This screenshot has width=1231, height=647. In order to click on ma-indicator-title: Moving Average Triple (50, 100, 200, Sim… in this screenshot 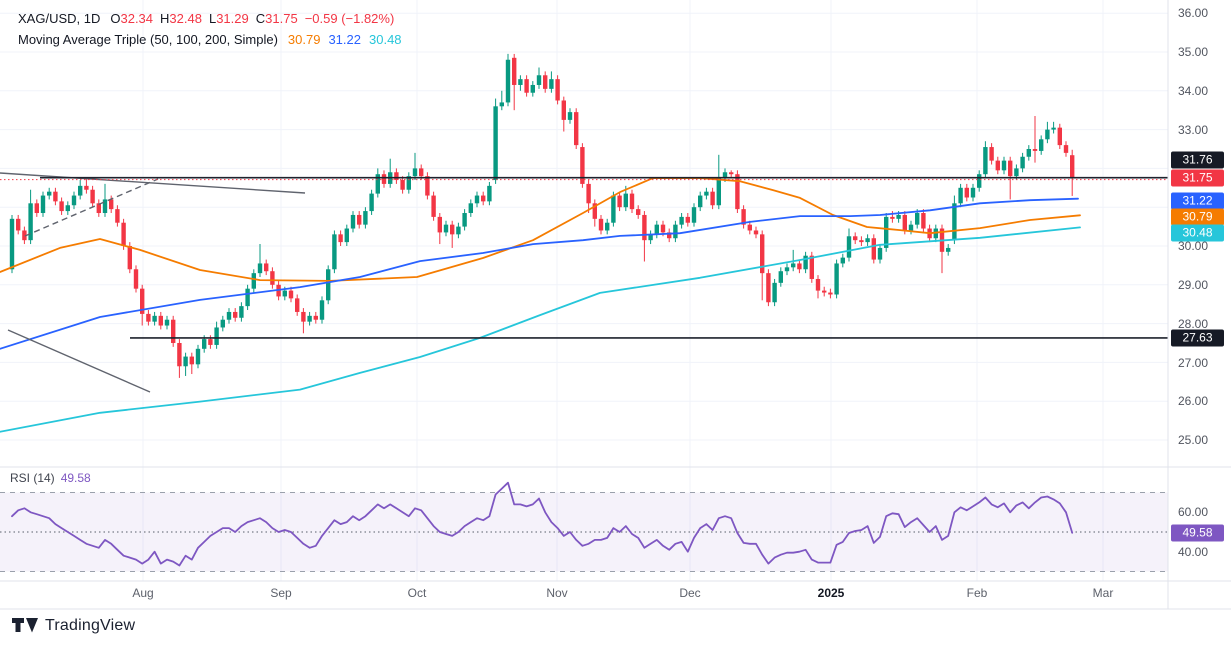, I will do `click(148, 39)`.